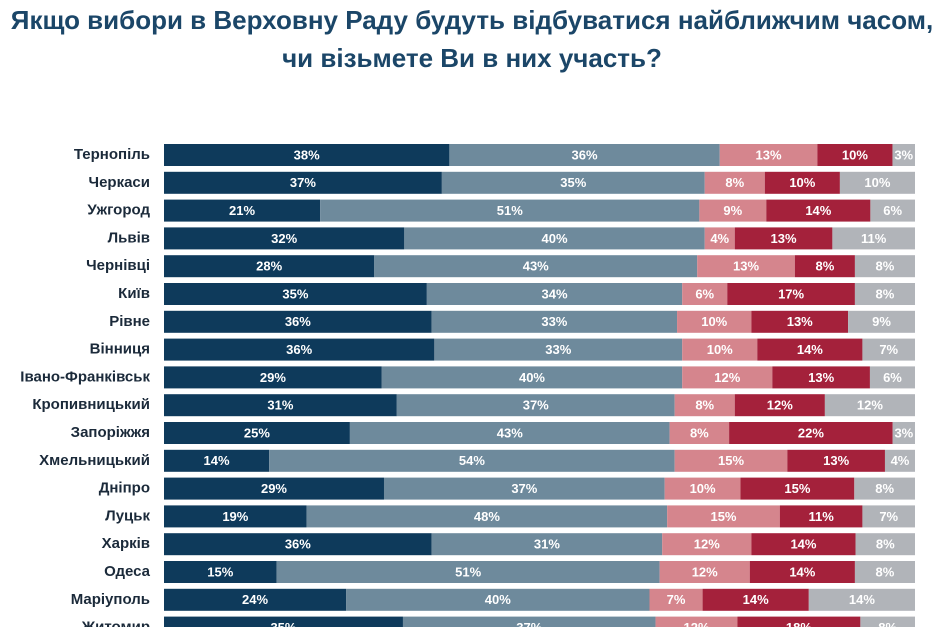 The height and width of the screenshot is (627, 944). What do you see at coordinates (269, 266) in the screenshot?
I see `data-label: 28%` at bounding box center [269, 266].